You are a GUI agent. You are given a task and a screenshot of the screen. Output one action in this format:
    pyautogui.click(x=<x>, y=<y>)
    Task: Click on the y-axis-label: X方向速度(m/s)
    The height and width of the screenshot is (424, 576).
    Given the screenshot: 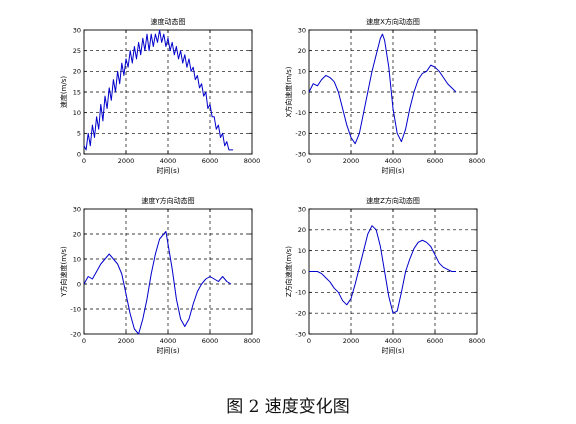 What is the action you would take?
    pyautogui.click(x=288, y=91)
    